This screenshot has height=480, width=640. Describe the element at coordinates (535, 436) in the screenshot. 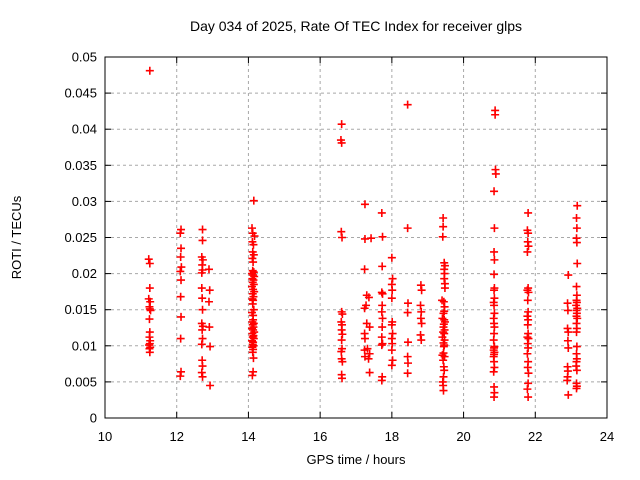

I see `x-tick-label: 22` at that location.